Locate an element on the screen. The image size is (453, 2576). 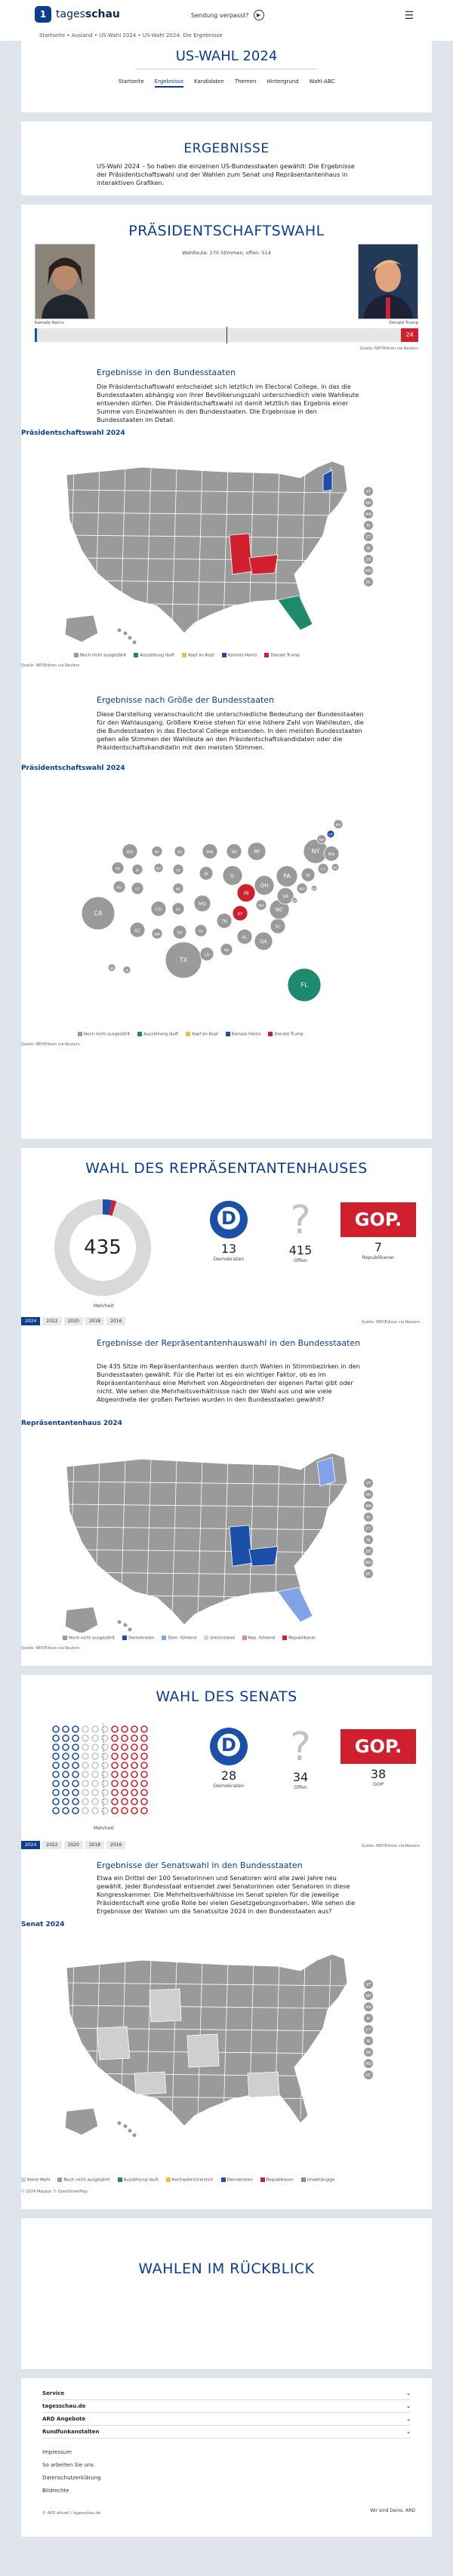
footer-accordion: tagesschau.de ⌄ is located at coordinates (226, 2406).